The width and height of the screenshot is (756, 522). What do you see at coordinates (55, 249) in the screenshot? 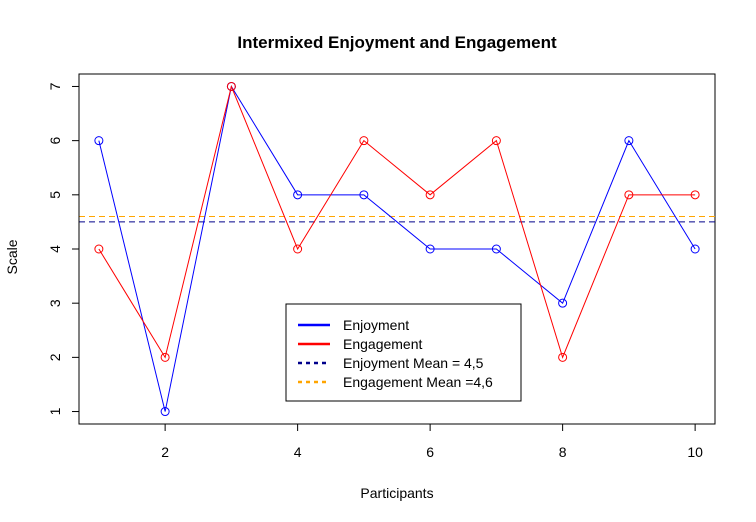
I see `y-tick-label: 4` at bounding box center [55, 249].